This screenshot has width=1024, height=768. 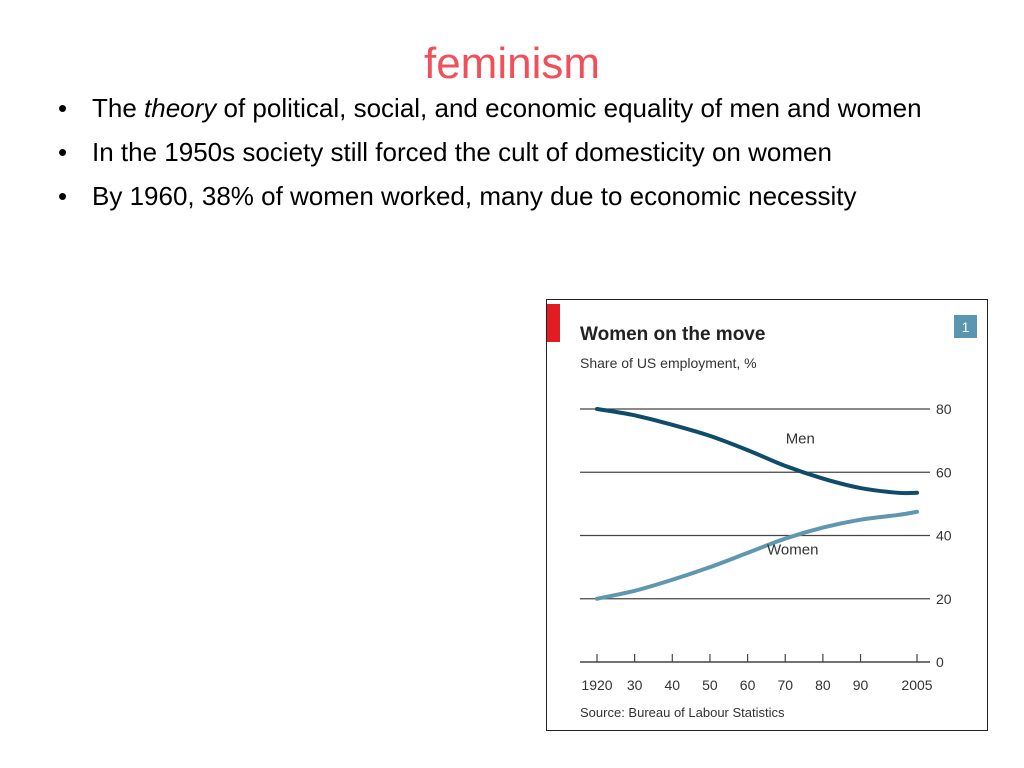 What do you see at coordinates (861, 685) in the screenshot?
I see `x-tick-label: 90` at bounding box center [861, 685].